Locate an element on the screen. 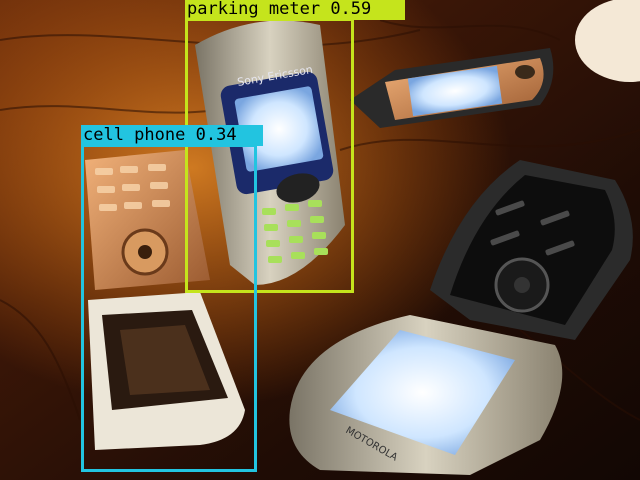 The image size is (640, 480). small-flip-phone is located at coordinates (452, 88).